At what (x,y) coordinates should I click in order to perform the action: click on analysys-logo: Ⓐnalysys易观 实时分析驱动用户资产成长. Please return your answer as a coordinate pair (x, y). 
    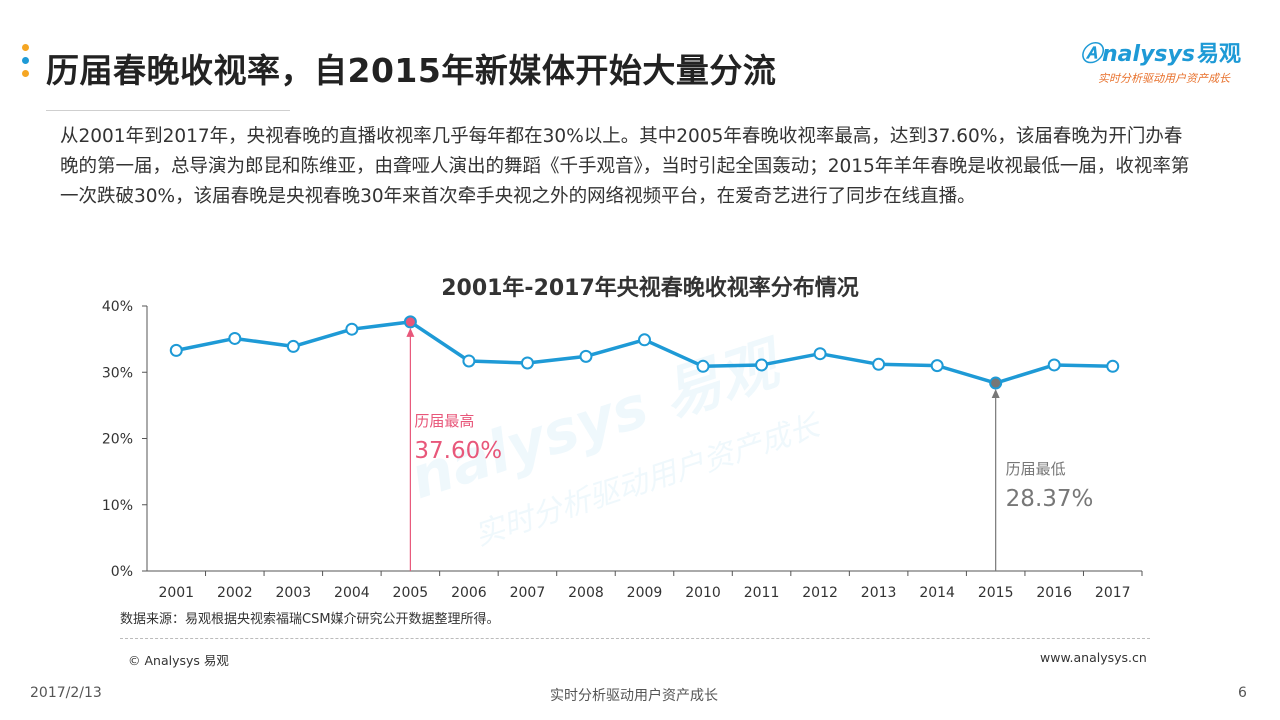
    Looking at the image, I should click on (1170, 61).